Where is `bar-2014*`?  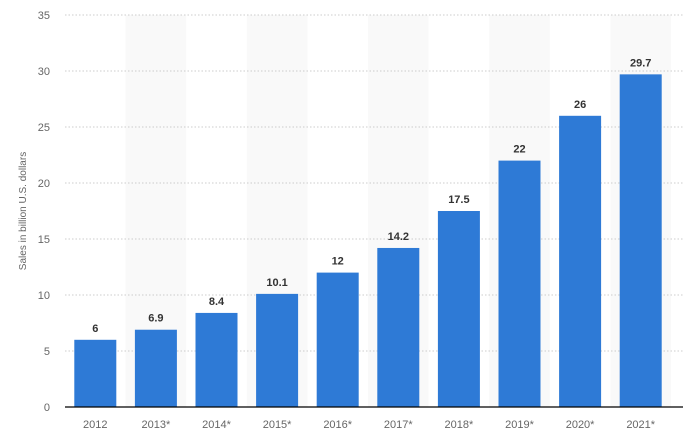 bar-2014* is located at coordinates (216, 359).